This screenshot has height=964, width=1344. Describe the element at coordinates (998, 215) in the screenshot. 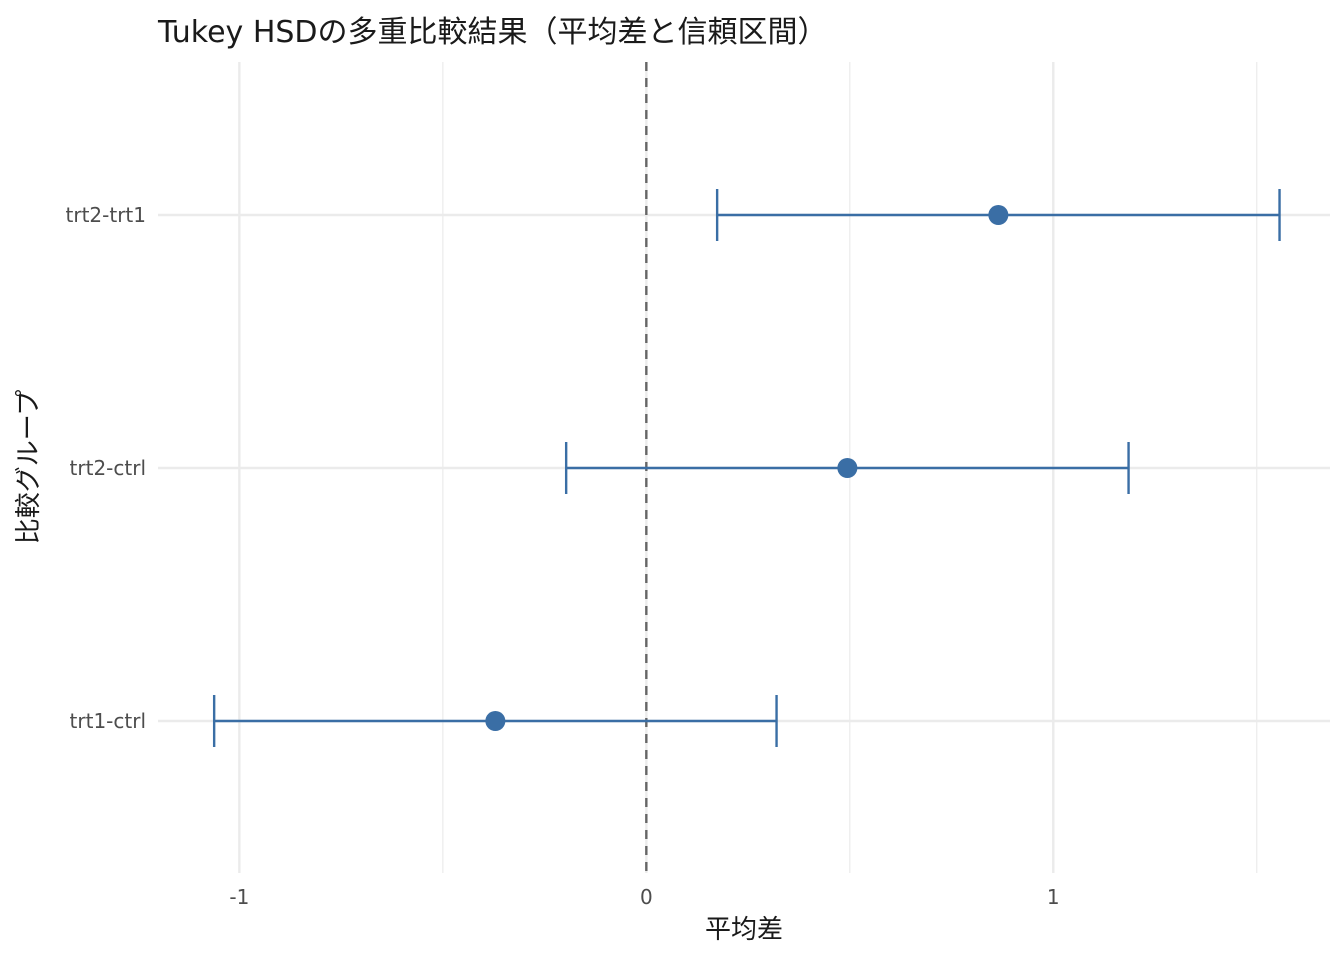

I see `estimate-point-trt2-trt1` at that location.